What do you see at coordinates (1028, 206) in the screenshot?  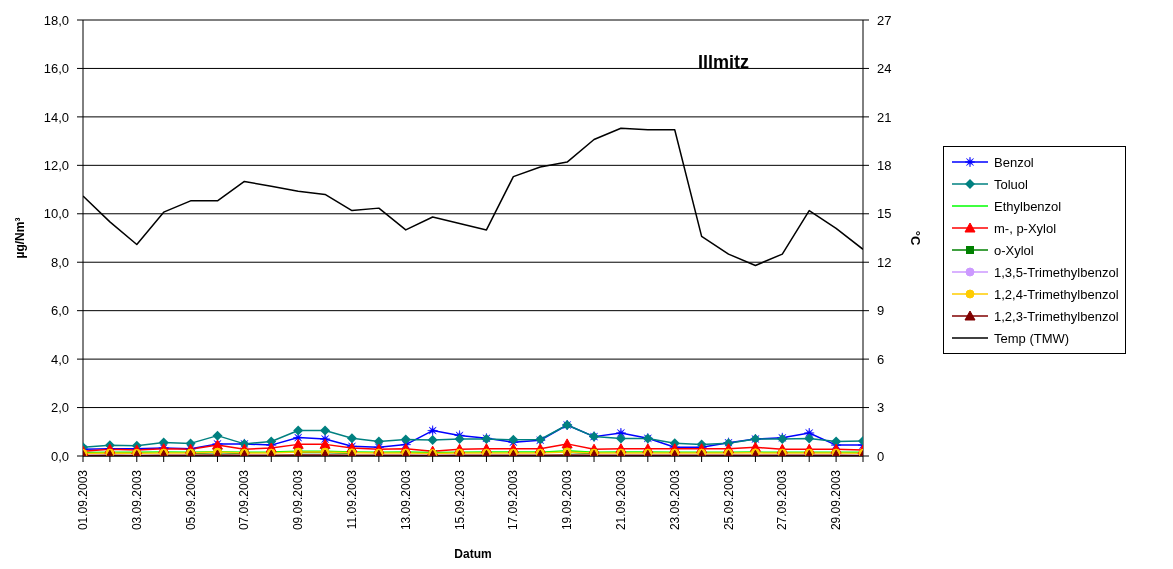 I see `legend-label: Ethylbenzol` at bounding box center [1028, 206].